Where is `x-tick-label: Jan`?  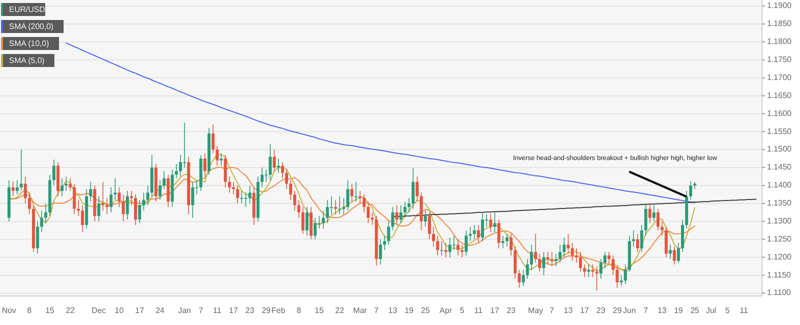 x-tick-label: Jan is located at coordinates (184, 310).